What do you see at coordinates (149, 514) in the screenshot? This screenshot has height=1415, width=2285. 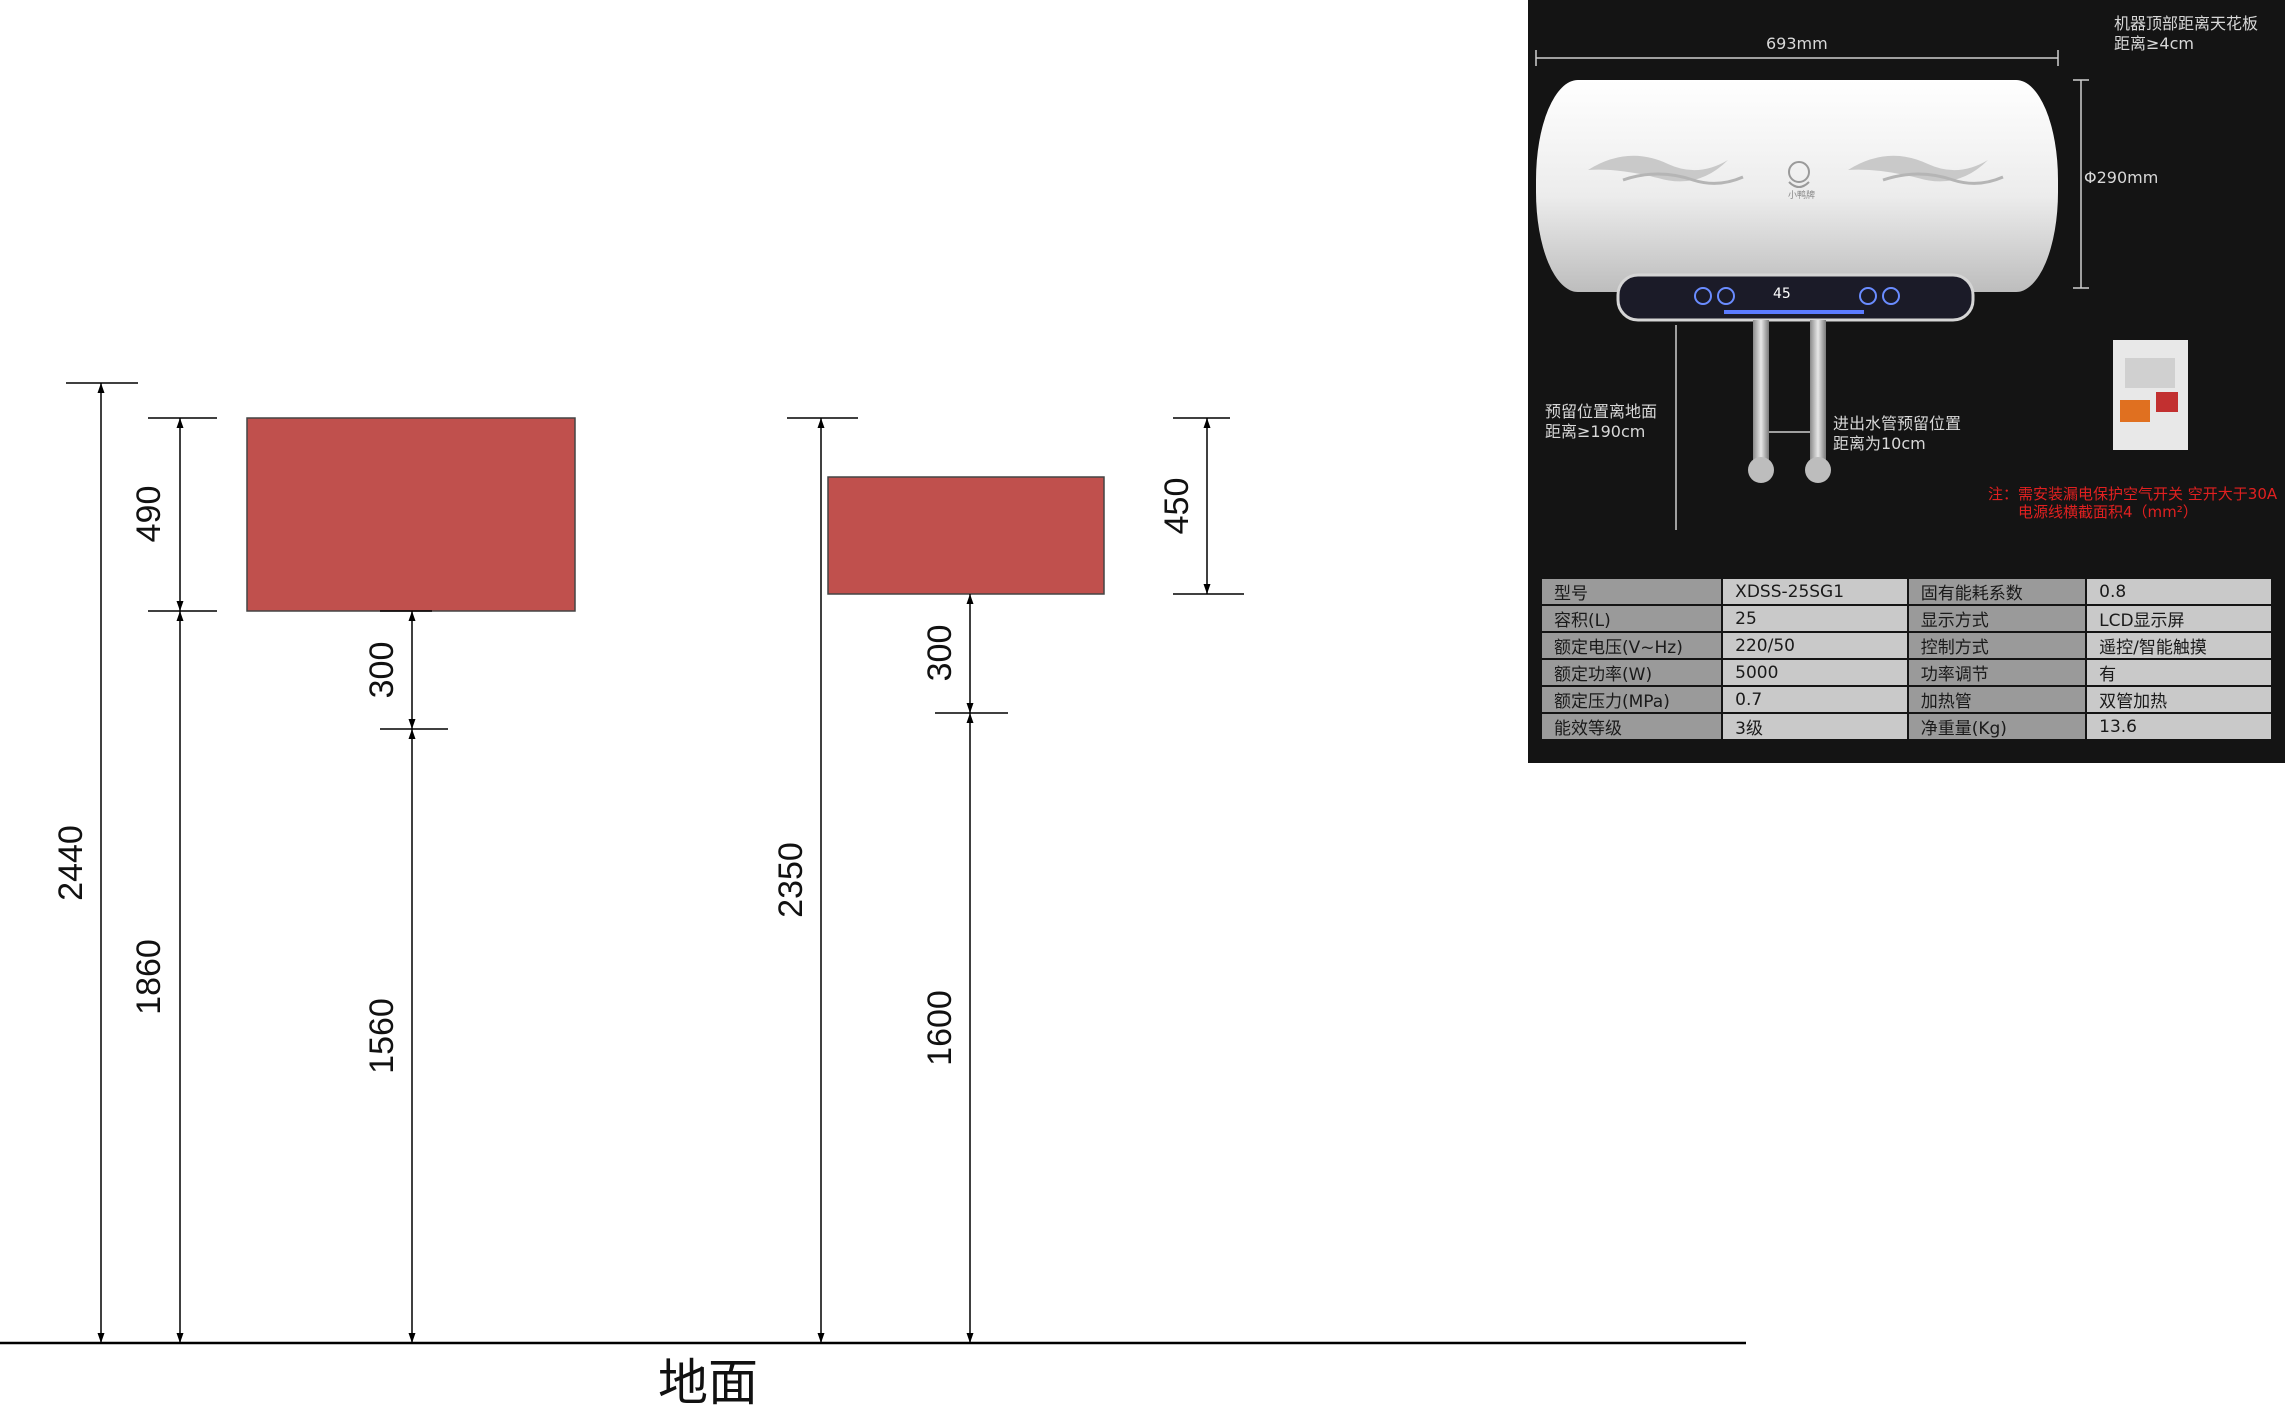 I see `dim-left-body: 490` at bounding box center [149, 514].